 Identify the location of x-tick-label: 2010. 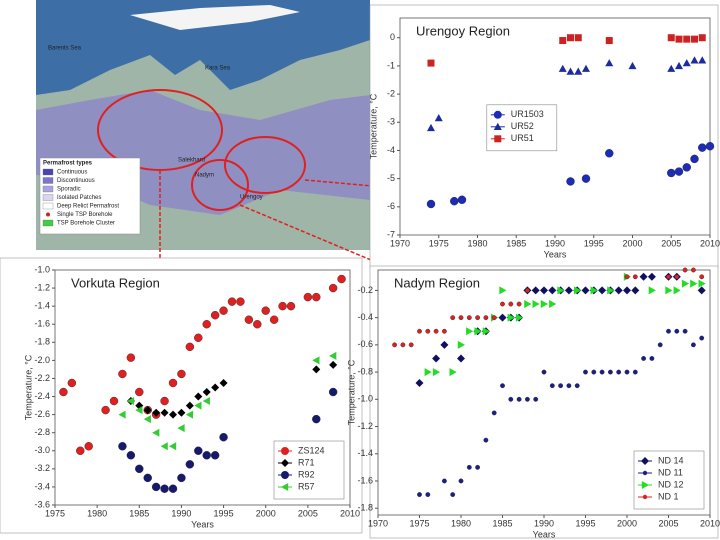
(710, 243).